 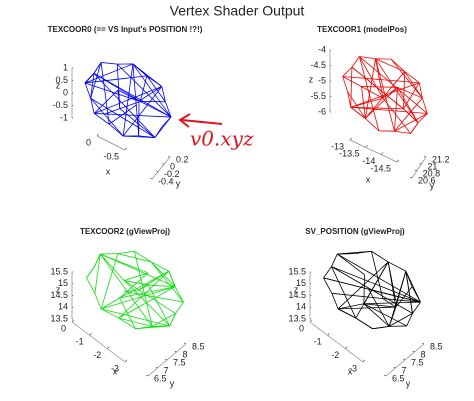 I want to click on x-tick-label: -14.5, so click(x=380, y=168).